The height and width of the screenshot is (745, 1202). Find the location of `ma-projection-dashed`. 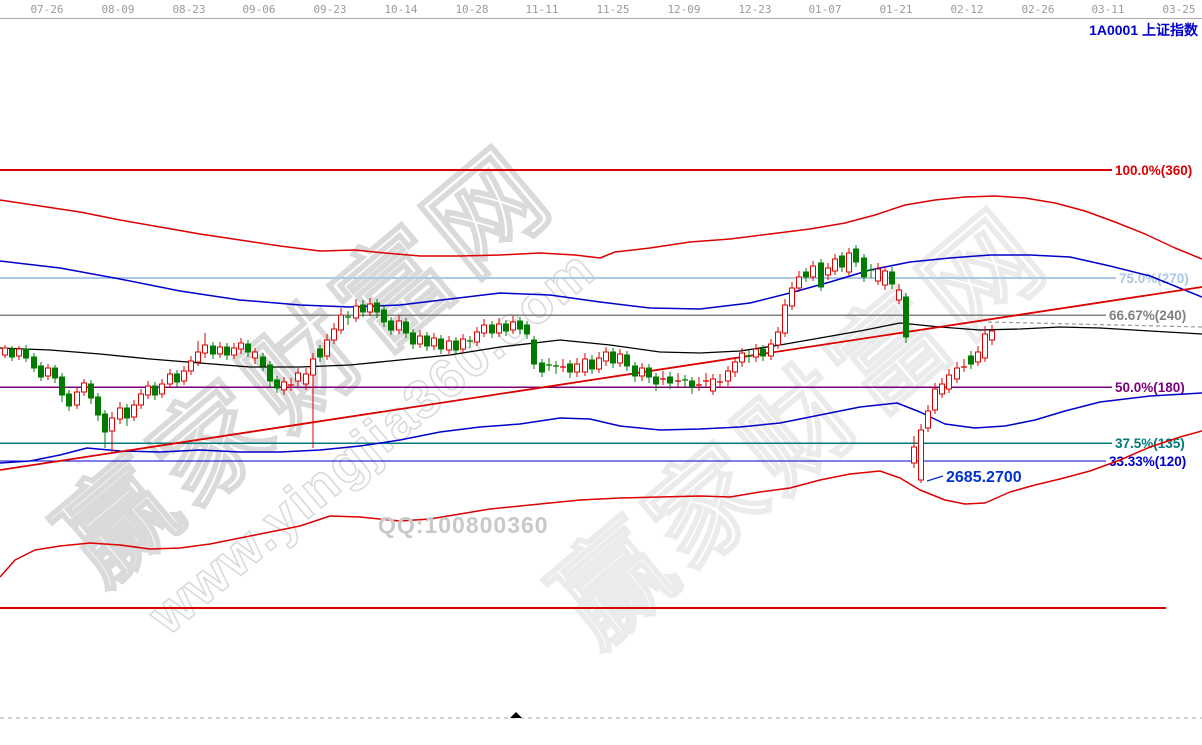

ma-projection-dashed is located at coordinates (1094, 324).